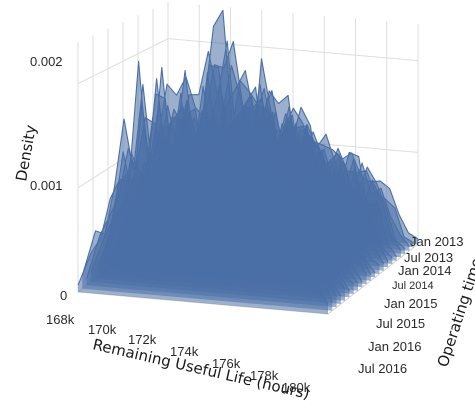 This screenshot has width=475, height=409. What do you see at coordinates (60, 319) in the screenshot?
I see `x-tick-label: 168k` at bounding box center [60, 319].